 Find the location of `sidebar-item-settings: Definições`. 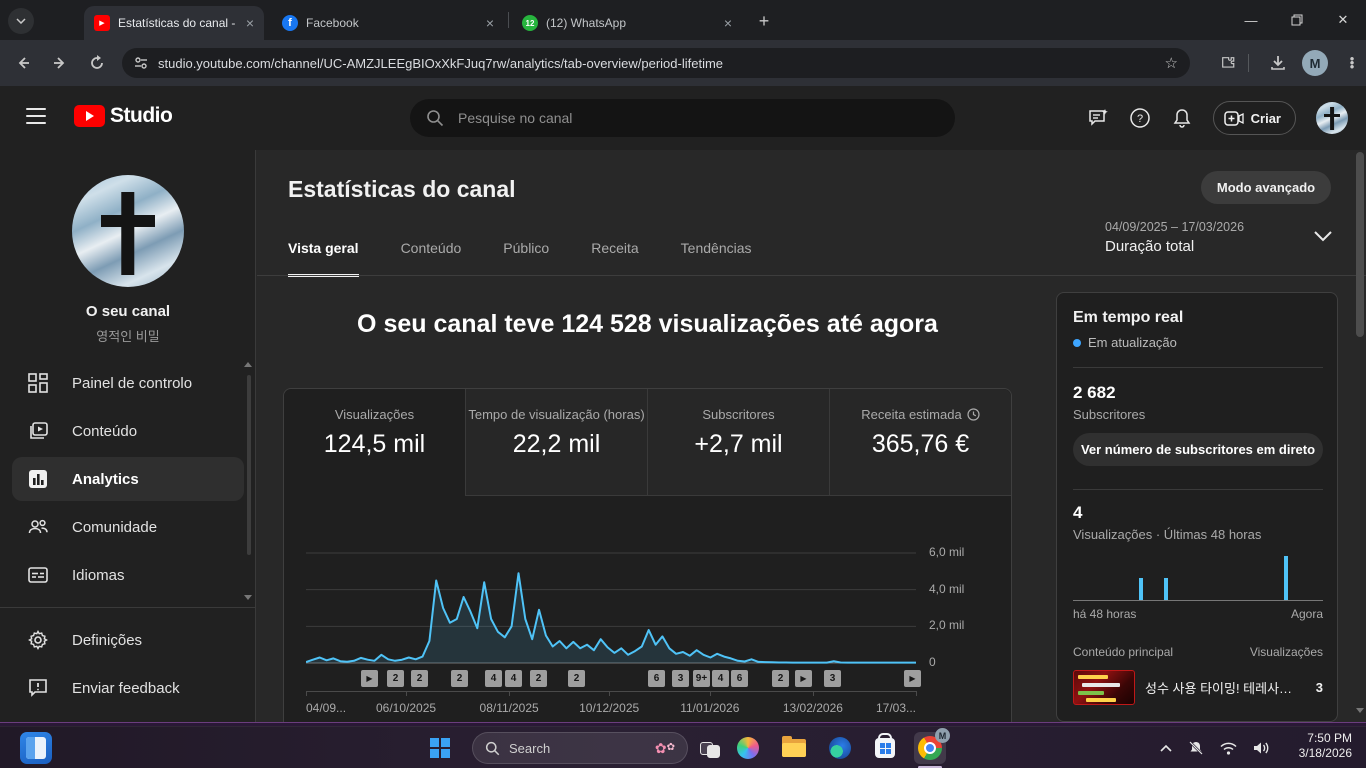

sidebar-item-settings: Definições is located at coordinates (128, 640).